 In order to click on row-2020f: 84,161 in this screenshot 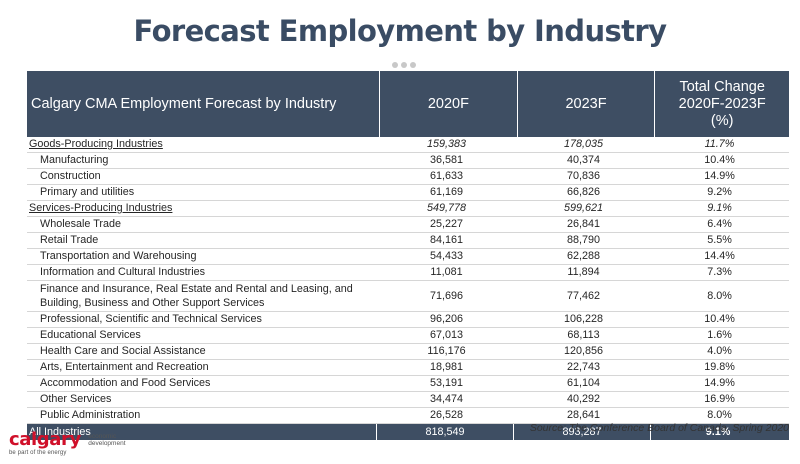, I will do `click(446, 240)`.